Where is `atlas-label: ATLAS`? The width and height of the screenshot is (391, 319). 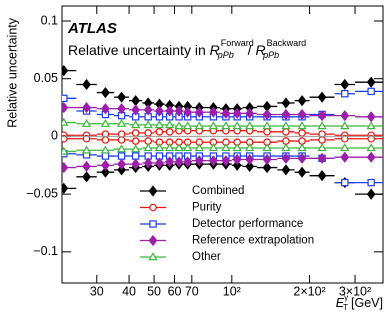
atlas-label: ATLAS is located at coordinates (92, 28).